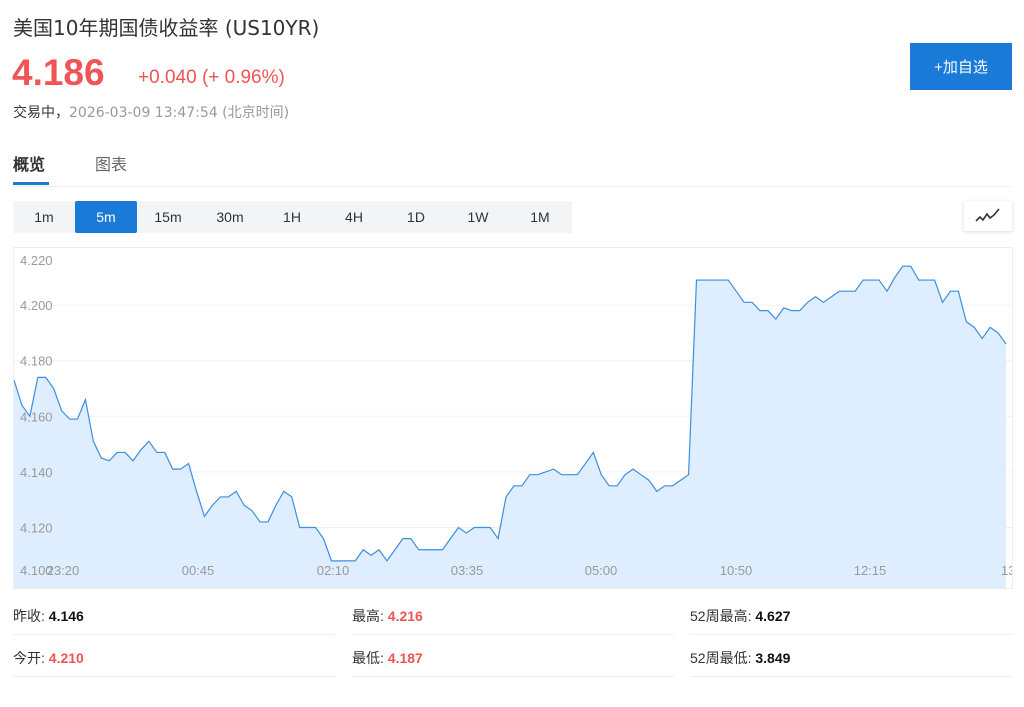 The image size is (1024, 707). Describe the element at coordinates (36, 305) in the screenshot. I see `y-tick-label: 4.200` at that location.